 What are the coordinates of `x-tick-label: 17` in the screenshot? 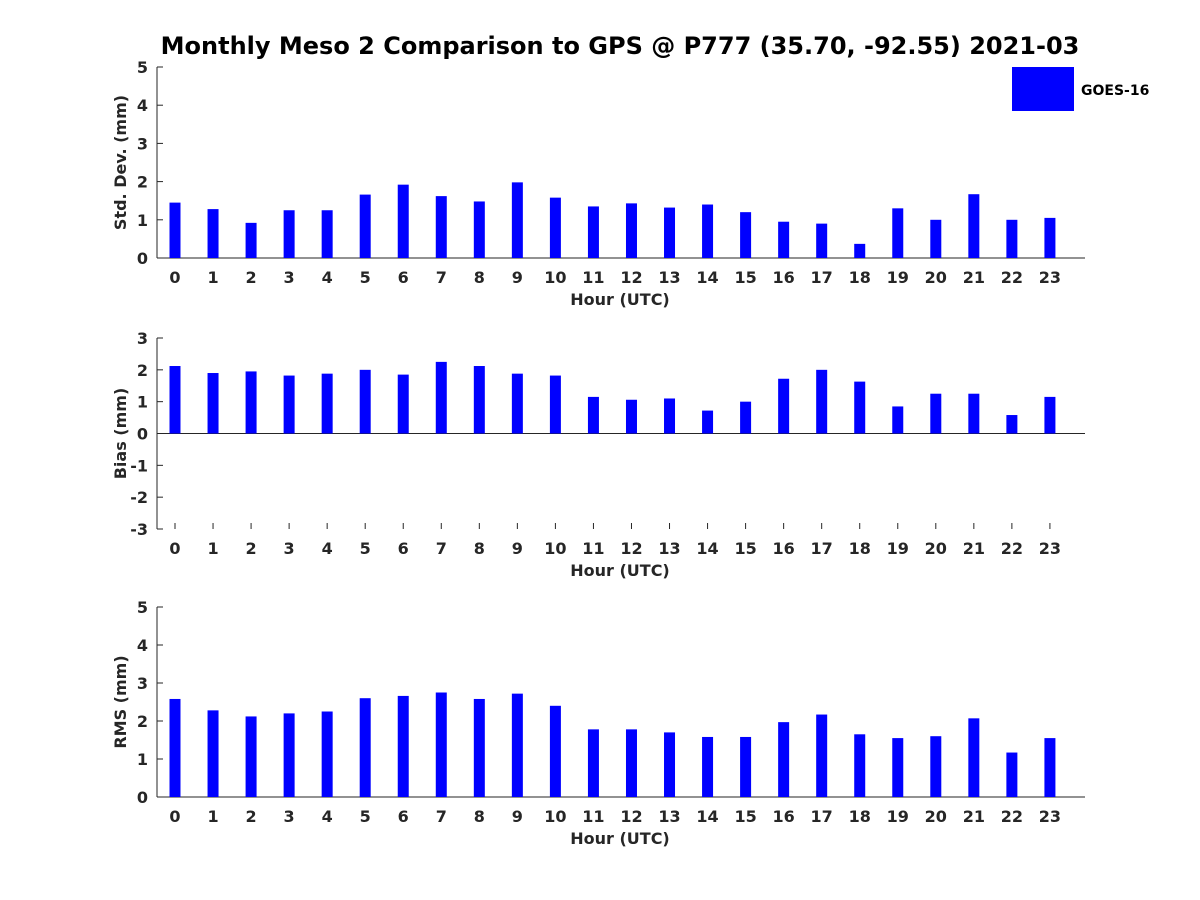 It's located at (822, 277).